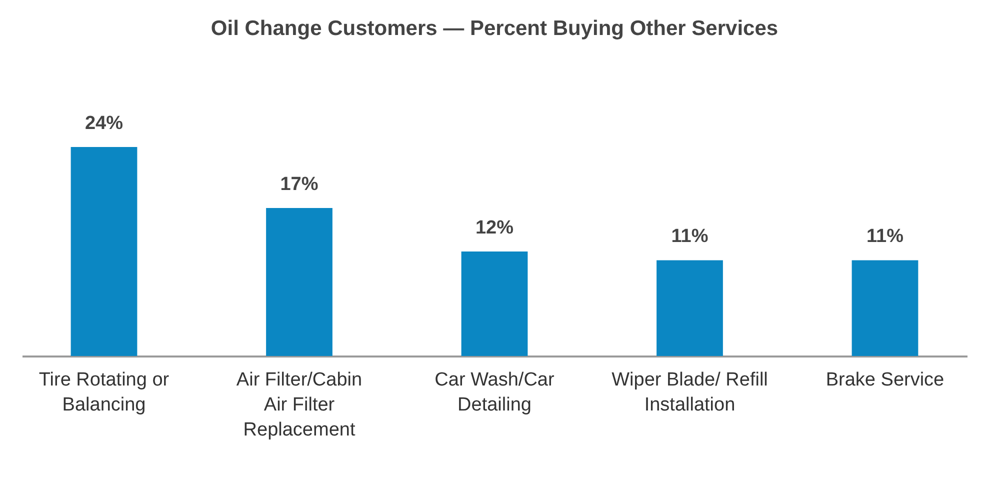  Describe the element at coordinates (885, 380) in the screenshot. I see `x-tick-label: Brake Service` at that location.